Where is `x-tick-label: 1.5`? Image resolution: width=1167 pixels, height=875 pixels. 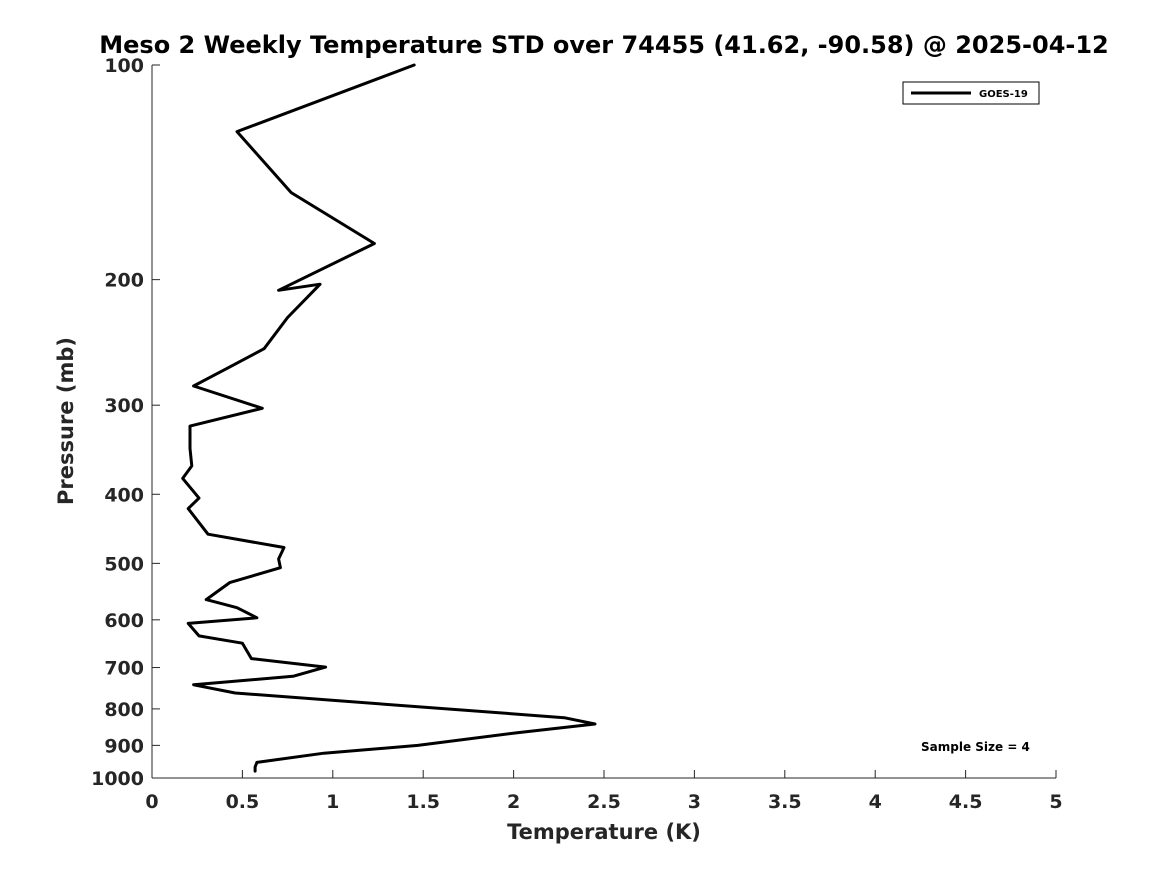 x-tick-label: 1.5 is located at coordinates (423, 802).